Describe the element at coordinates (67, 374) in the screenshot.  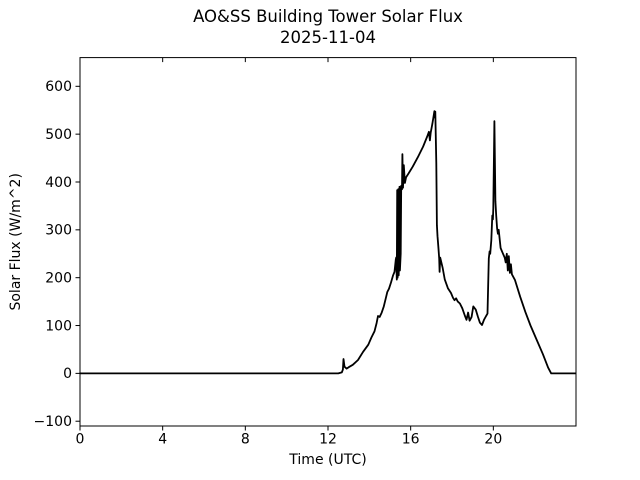
I see `y-tick-label: 0` at that location.